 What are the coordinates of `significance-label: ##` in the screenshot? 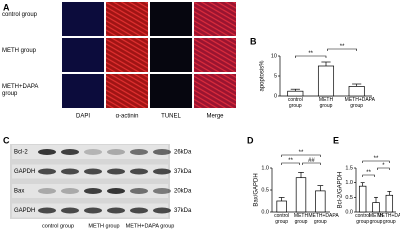 It's located at (311, 161).